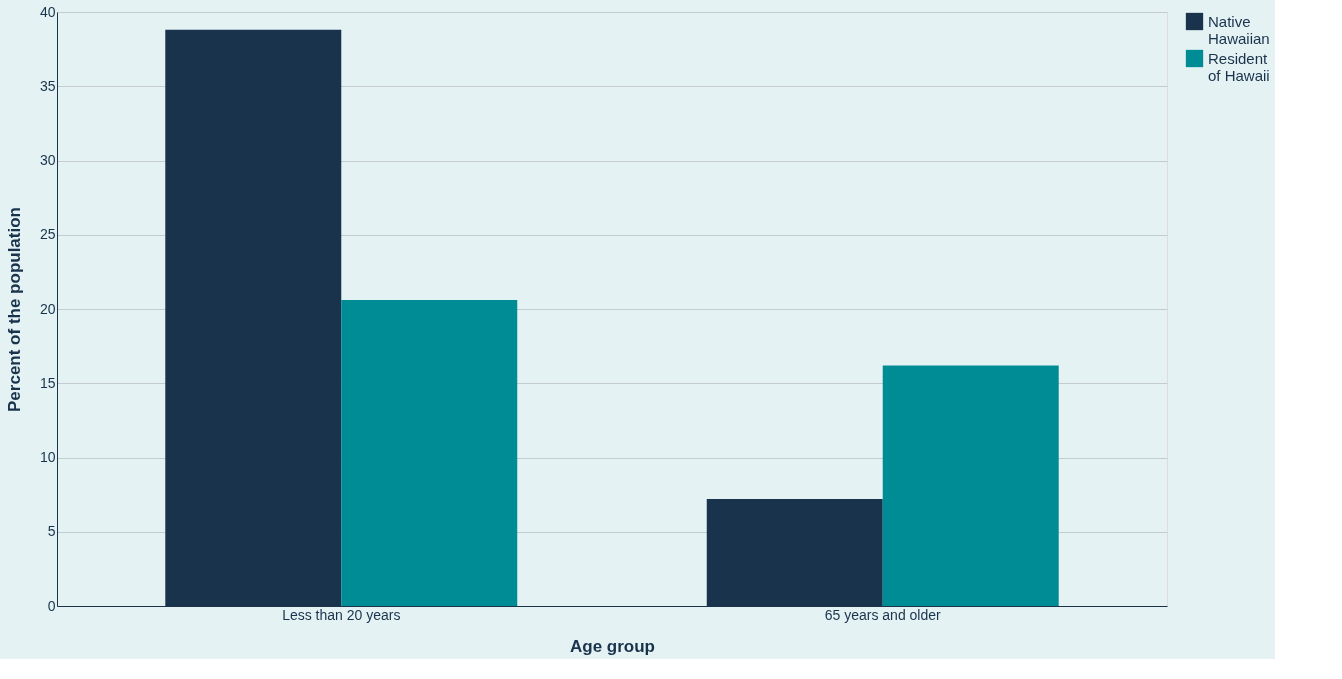 This screenshot has height=679, width=1342. I want to click on x-axis-title: Age group, so click(612, 646).